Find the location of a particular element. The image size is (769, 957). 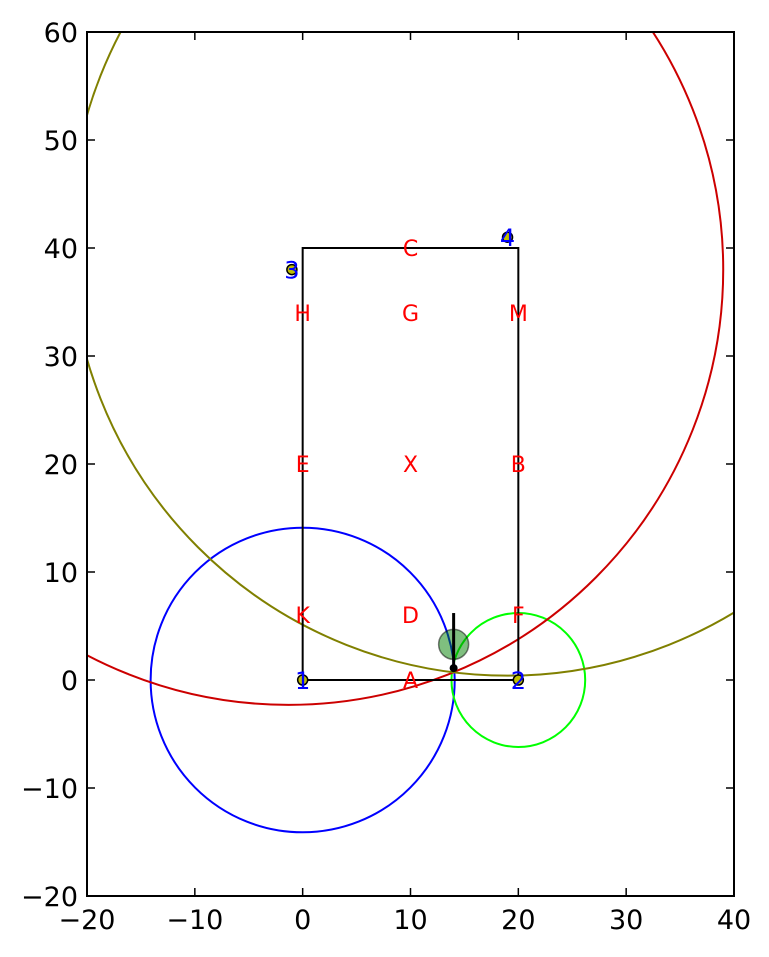

x-tick-label: −10 is located at coordinates (194, 920).